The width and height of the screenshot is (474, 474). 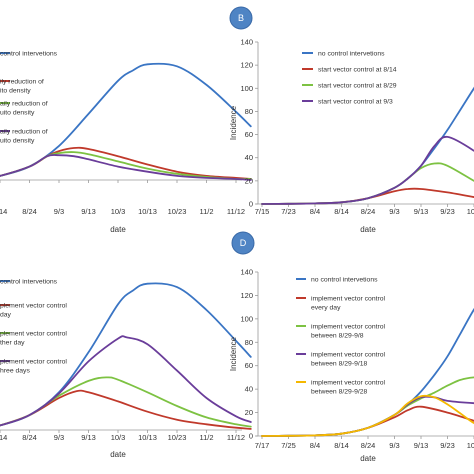 What do you see at coordinates (337, 336) in the screenshot?
I see `legend-label: between 8/29-9/8` at bounding box center [337, 336].